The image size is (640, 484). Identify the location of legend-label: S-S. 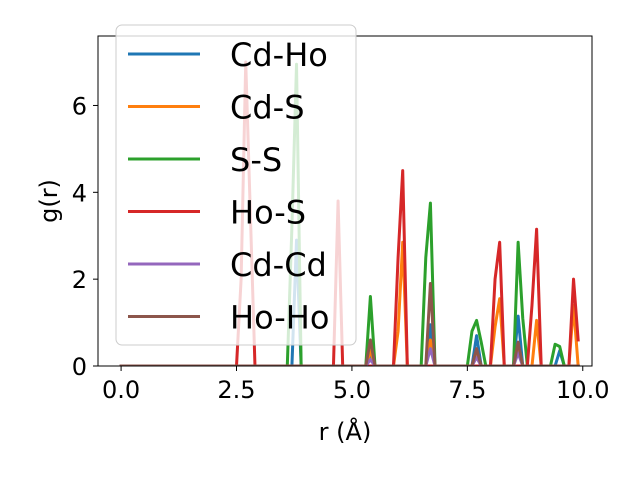
(256, 160).